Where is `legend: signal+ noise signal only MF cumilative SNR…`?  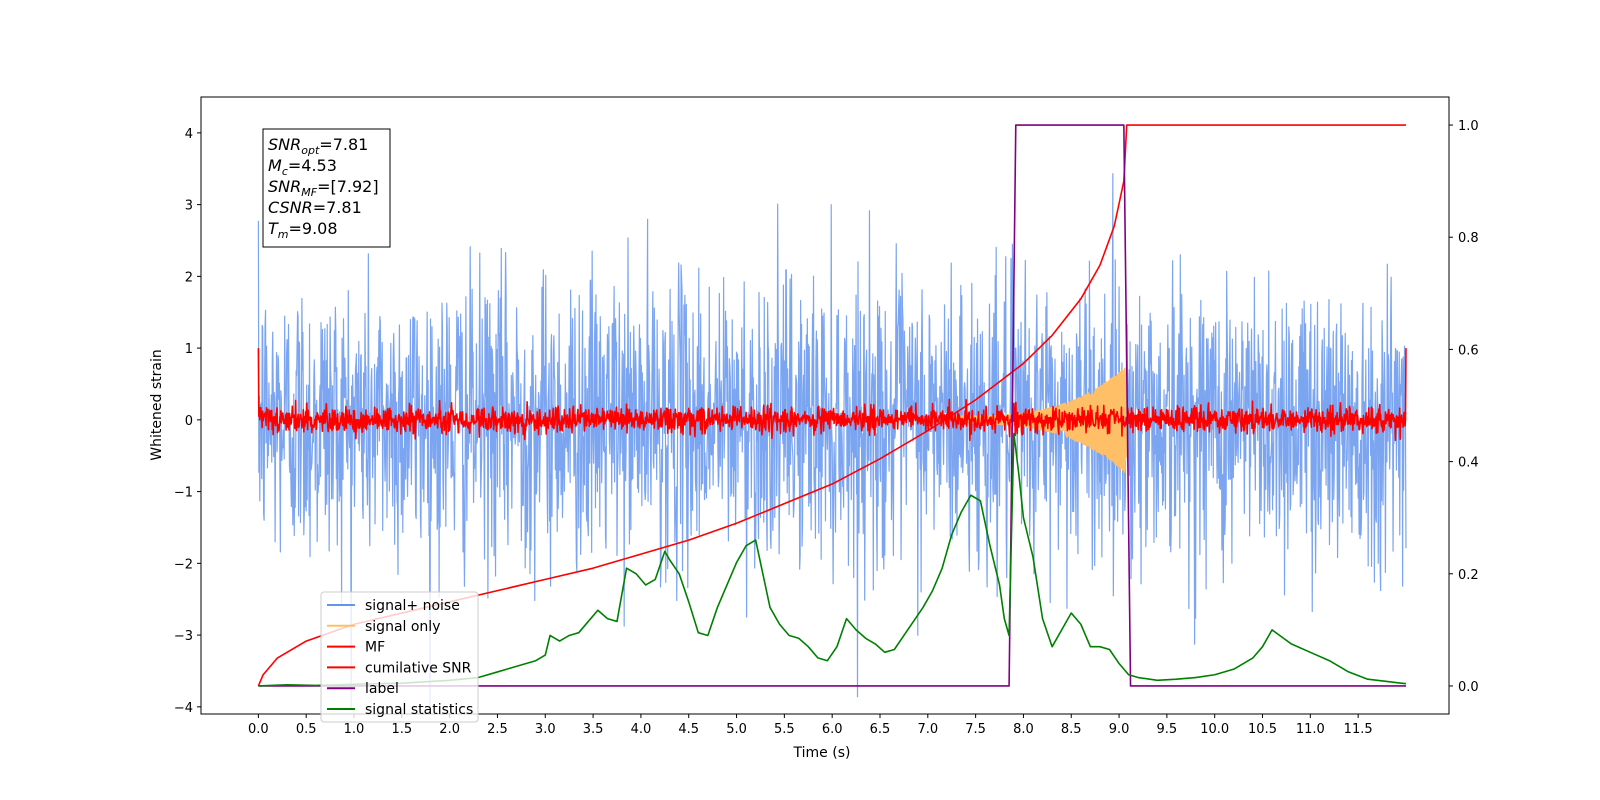
legend: signal+ noise signal only MF cumilative SNR… is located at coordinates (399, 657).